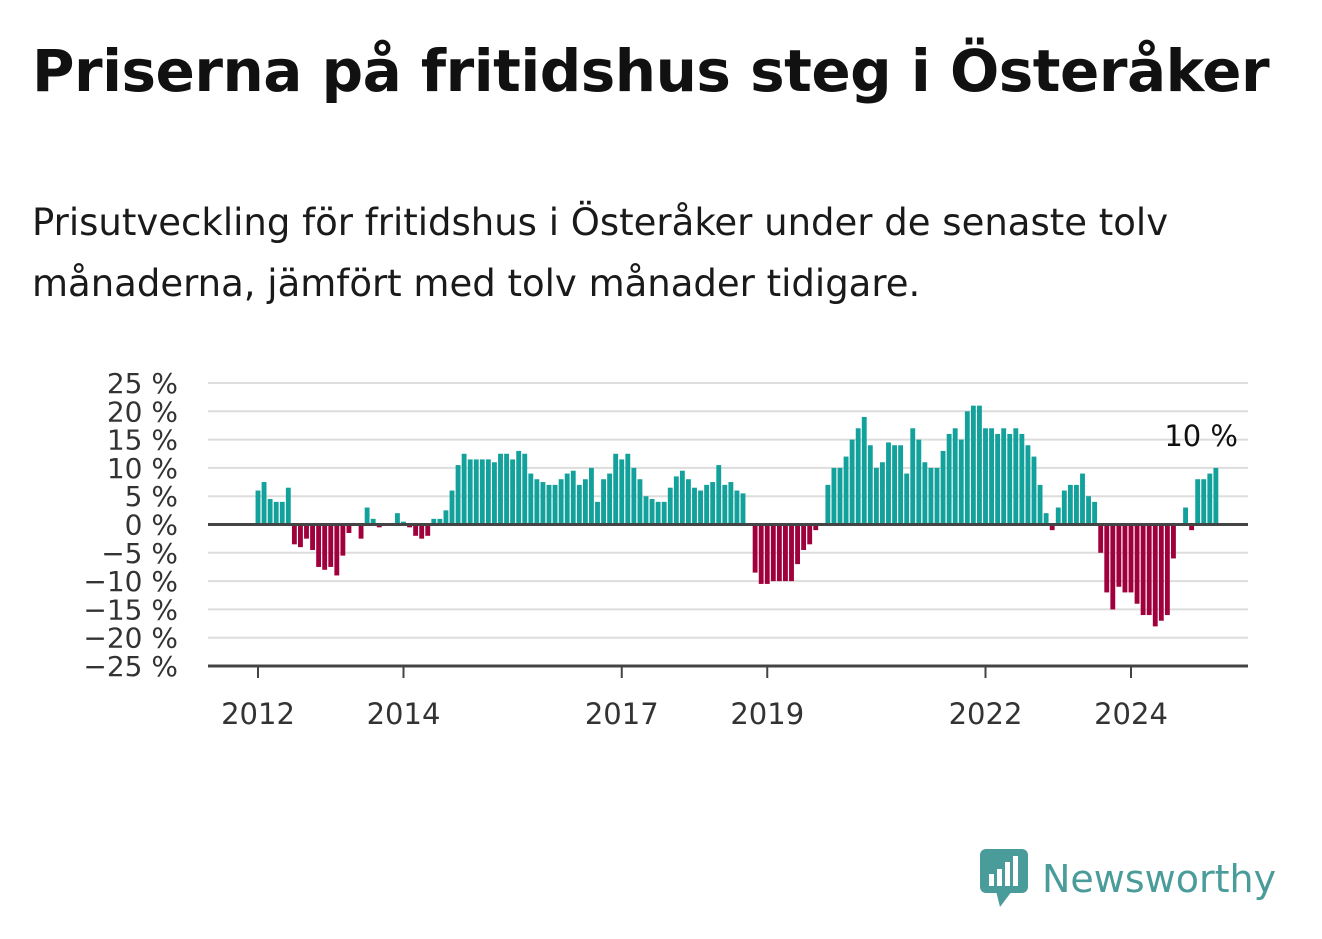 The height and width of the screenshot is (939, 1322). Describe the element at coordinates (142, 468) in the screenshot. I see `y-tick-label: 10 %` at that location.